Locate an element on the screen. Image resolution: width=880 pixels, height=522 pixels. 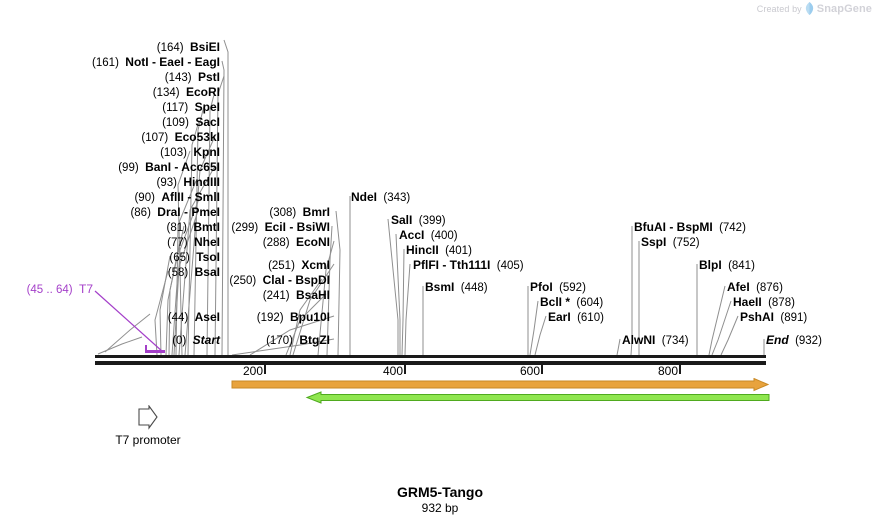
label-name: AseI is located at coordinates (207, 317).